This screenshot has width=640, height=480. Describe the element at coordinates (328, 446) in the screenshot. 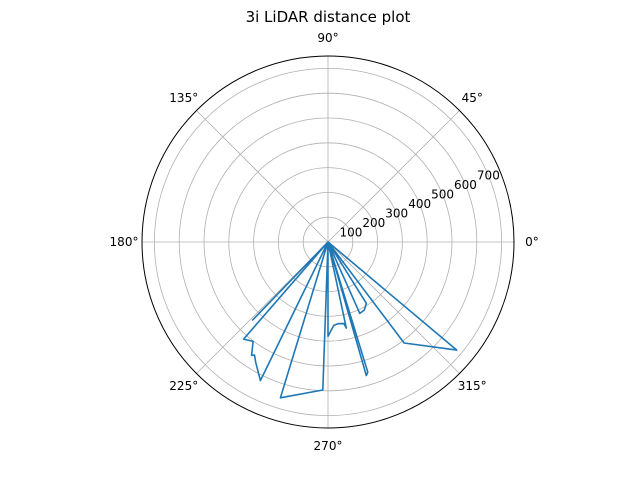

I see `angular-tick-label: 270°` at that location.